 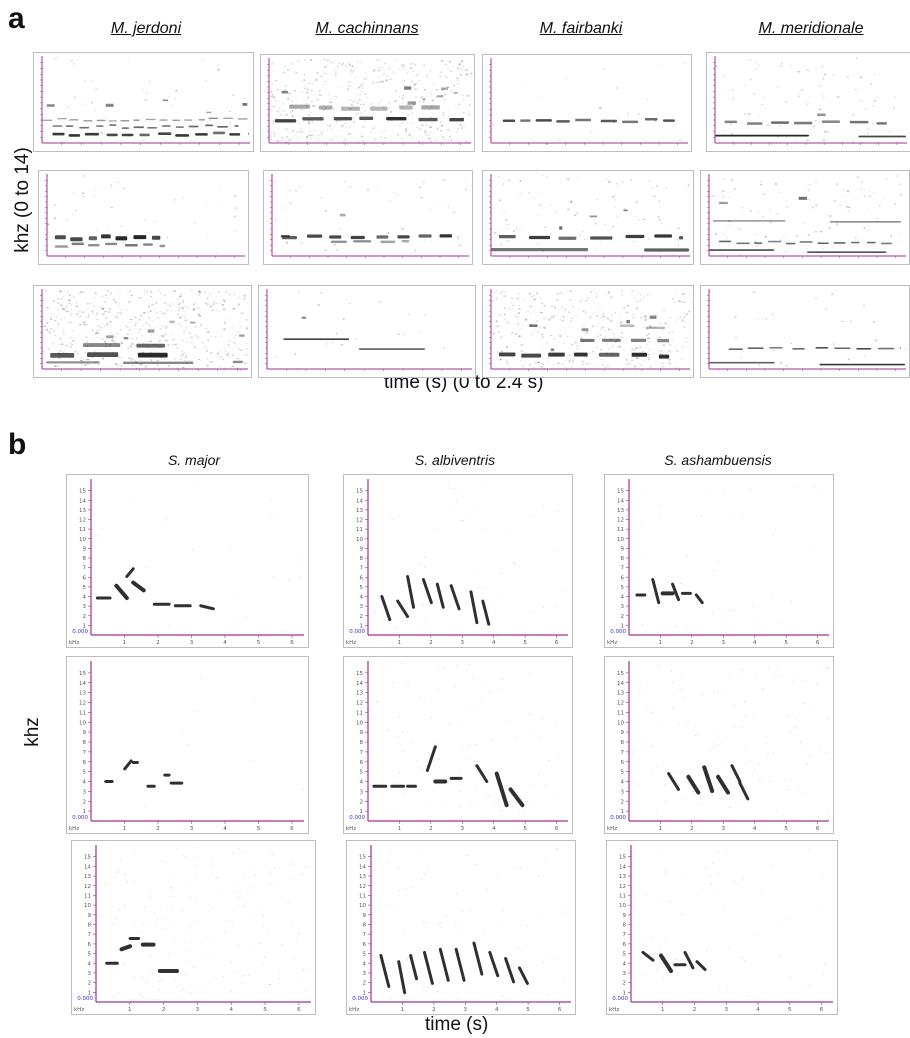 What do you see at coordinates (231, 1010) in the screenshot?
I see `x-tick-label: 4` at bounding box center [231, 1010].